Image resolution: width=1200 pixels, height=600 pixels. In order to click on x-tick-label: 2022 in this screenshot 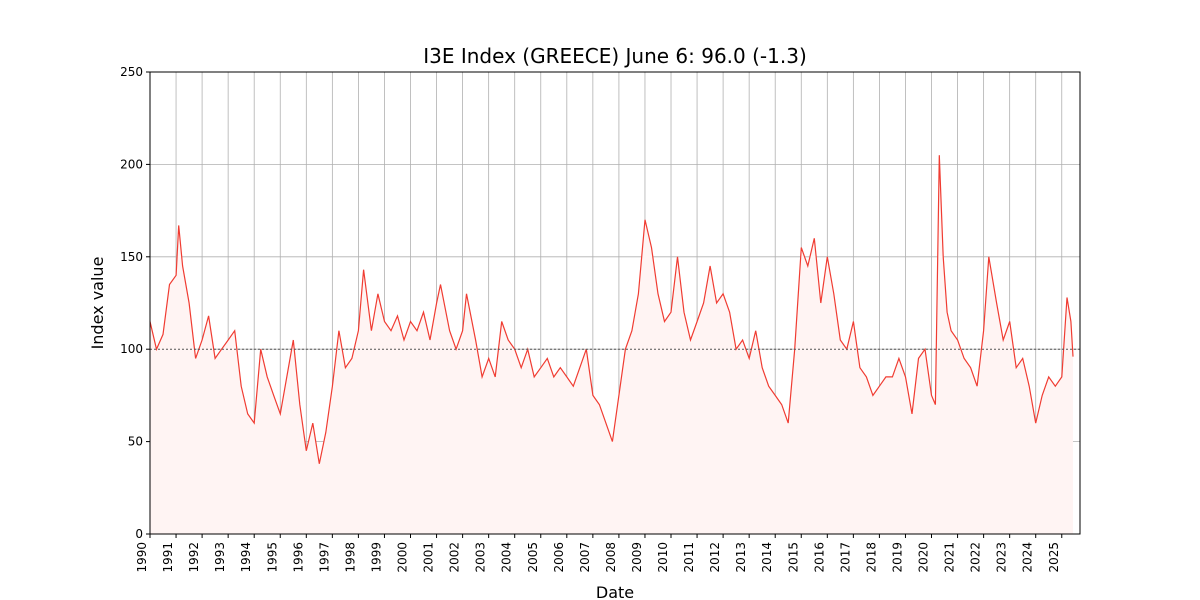, I will do `click(976, 557)`.